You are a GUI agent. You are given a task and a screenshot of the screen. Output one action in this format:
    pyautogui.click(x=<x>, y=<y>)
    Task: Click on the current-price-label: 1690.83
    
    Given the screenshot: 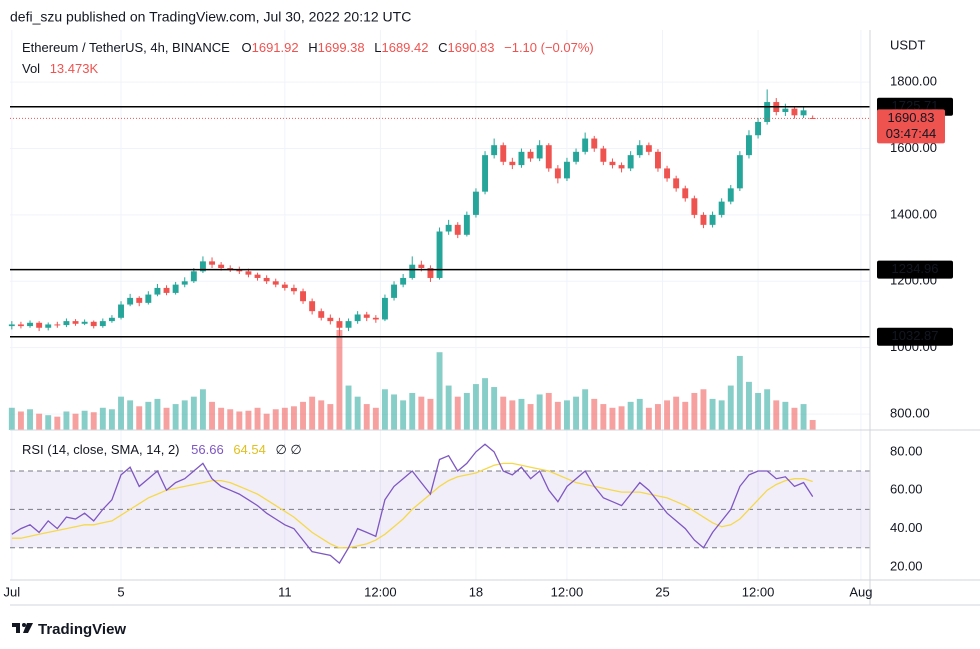 What is the action you would take?
    pyautogui.click(x=911, y=117)
    